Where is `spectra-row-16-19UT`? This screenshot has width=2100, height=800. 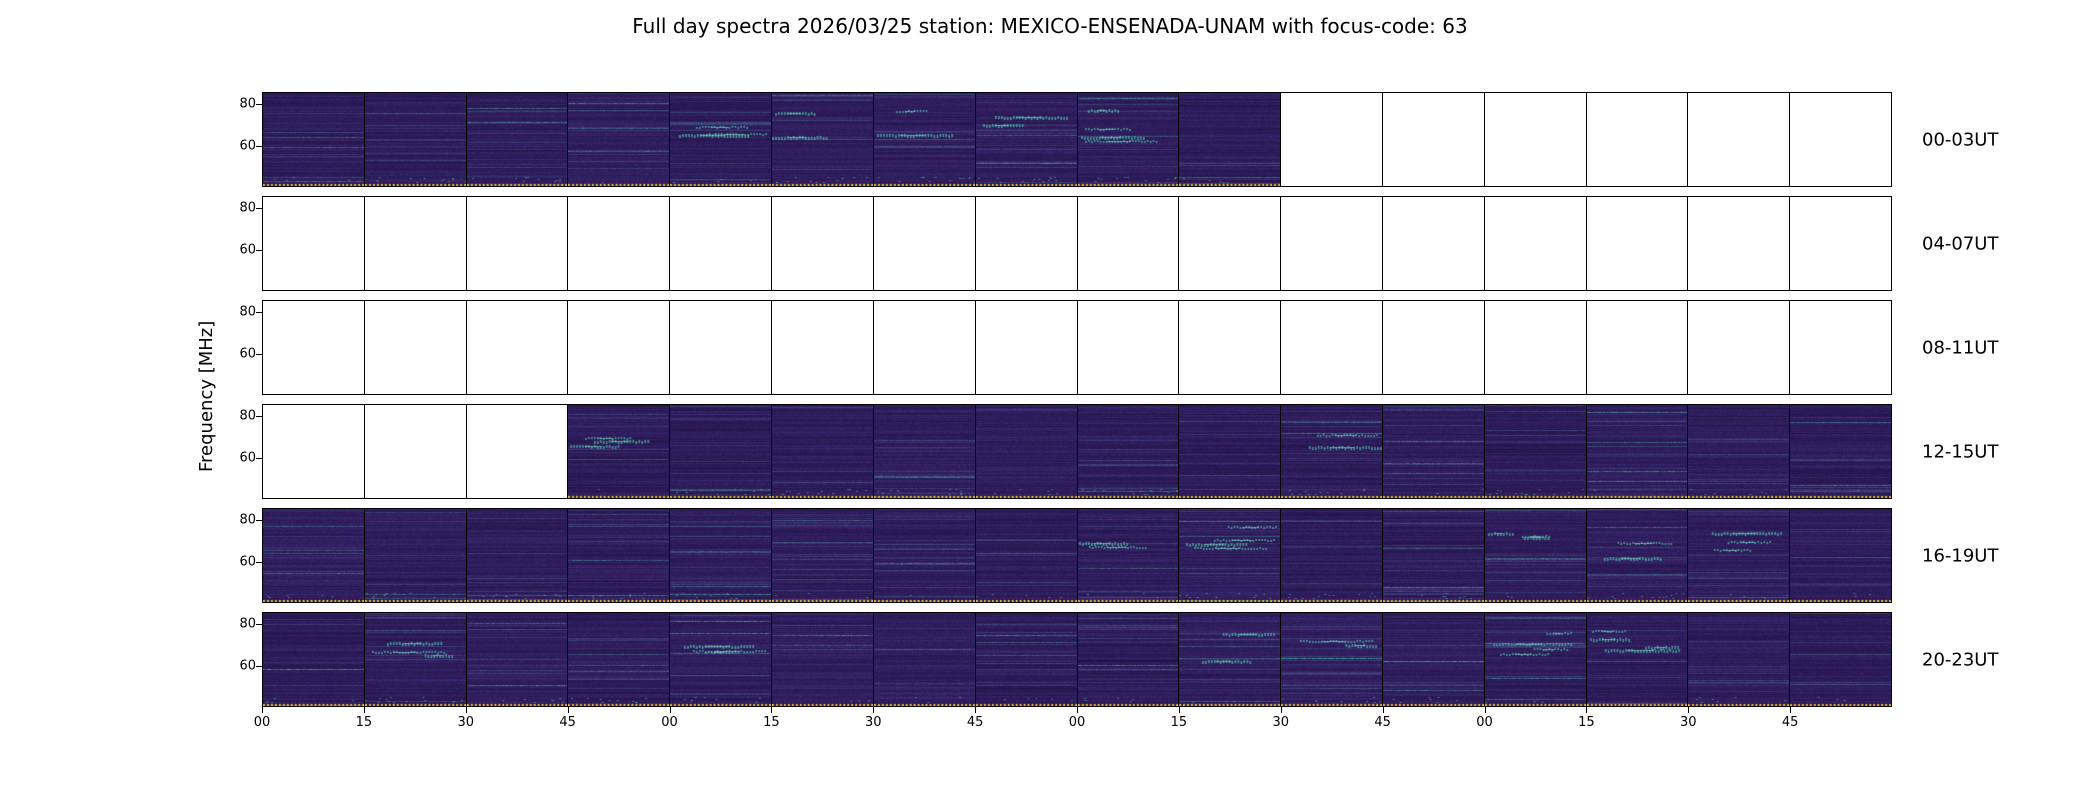
spectra-row-16-19UT is located at coordinates (1077, 555).